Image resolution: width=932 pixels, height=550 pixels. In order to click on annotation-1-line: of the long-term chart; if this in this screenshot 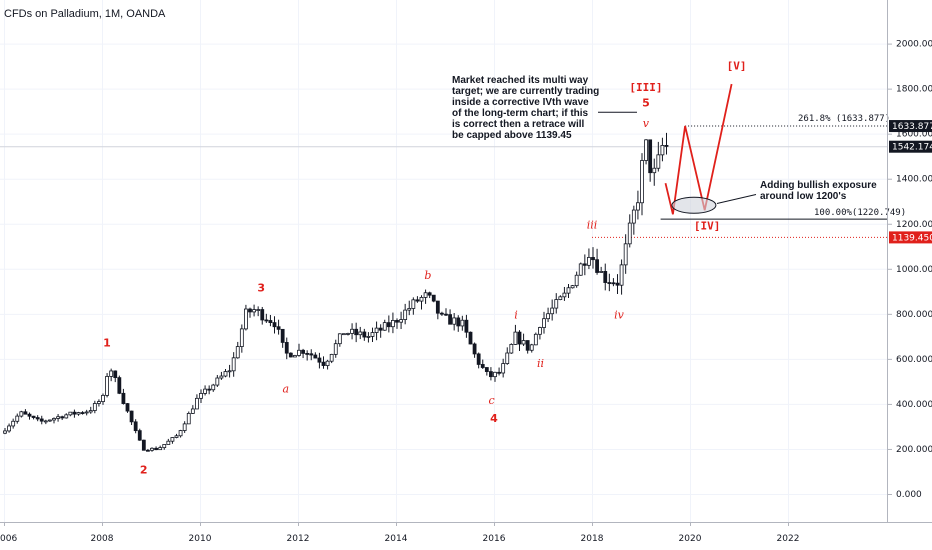, I will do `click(520, 113)`.